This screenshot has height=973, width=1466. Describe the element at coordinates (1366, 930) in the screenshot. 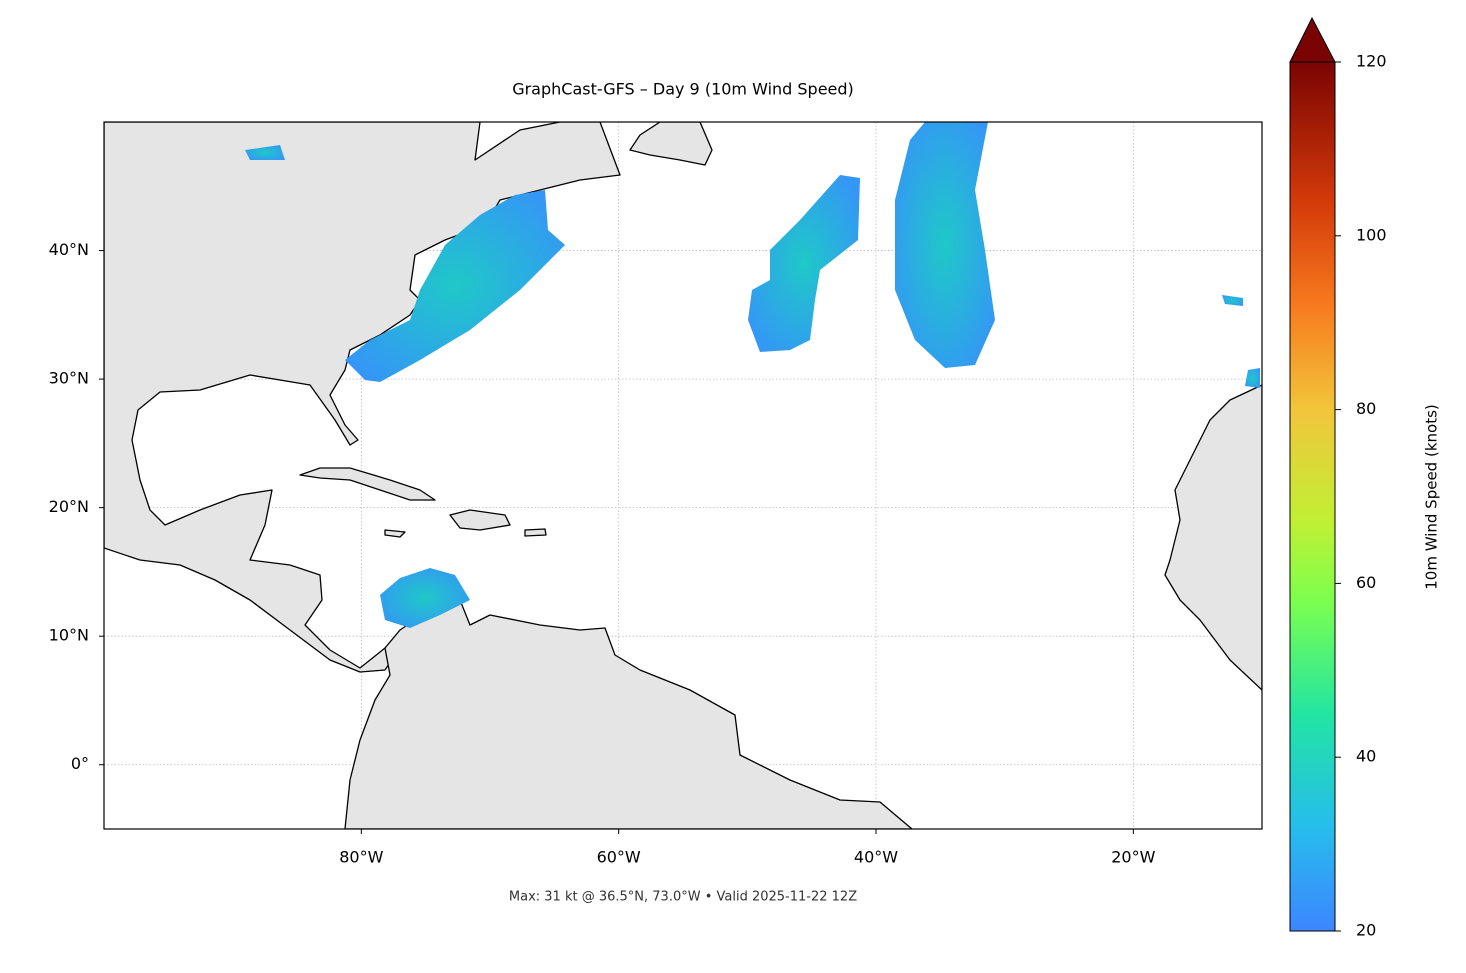

I see `colorbar-tick-label: 20` at that location.